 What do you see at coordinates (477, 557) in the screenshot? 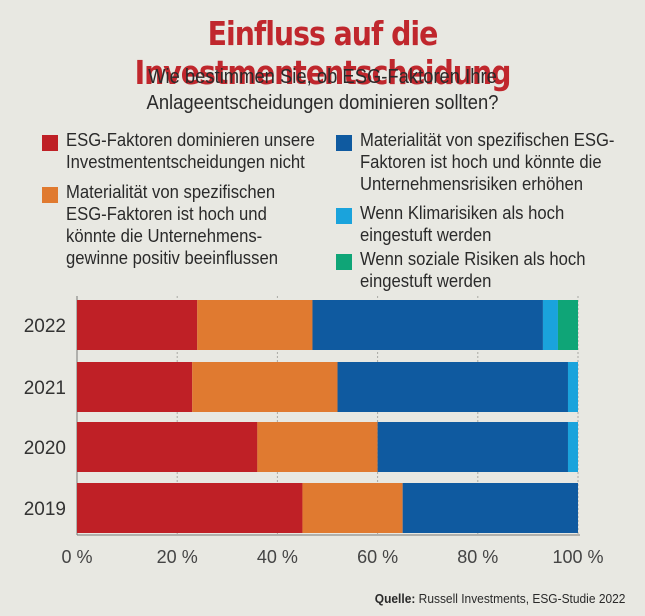
I see `x-tick-label: 80 %` at bounding box center [477, 557].